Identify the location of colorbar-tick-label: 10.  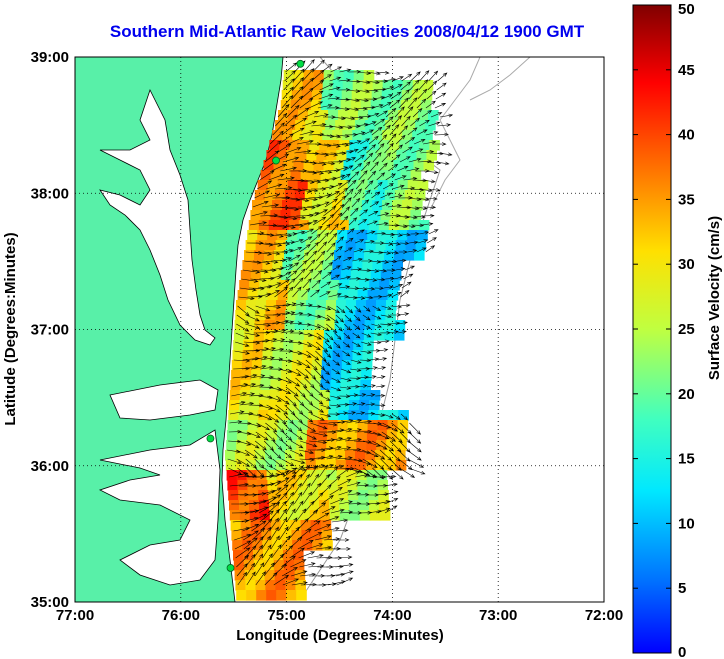
(686, 523).